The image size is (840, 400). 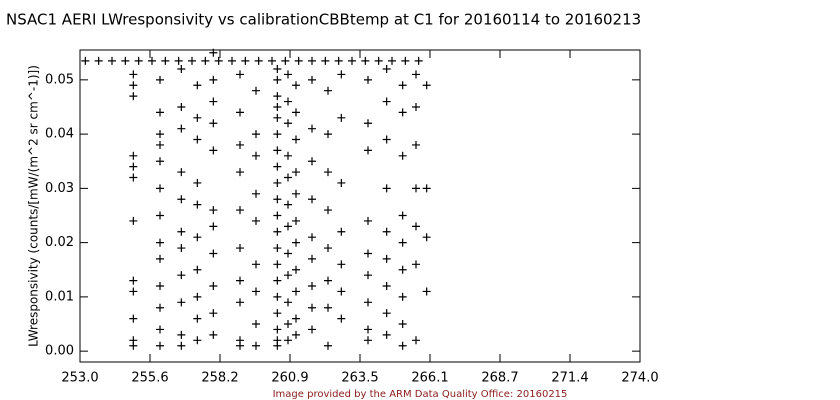 What do you see at coordinates (59, 242) in the screenshot?
I see `y-tick-label: 0.02` at bounding box center [59, 242].